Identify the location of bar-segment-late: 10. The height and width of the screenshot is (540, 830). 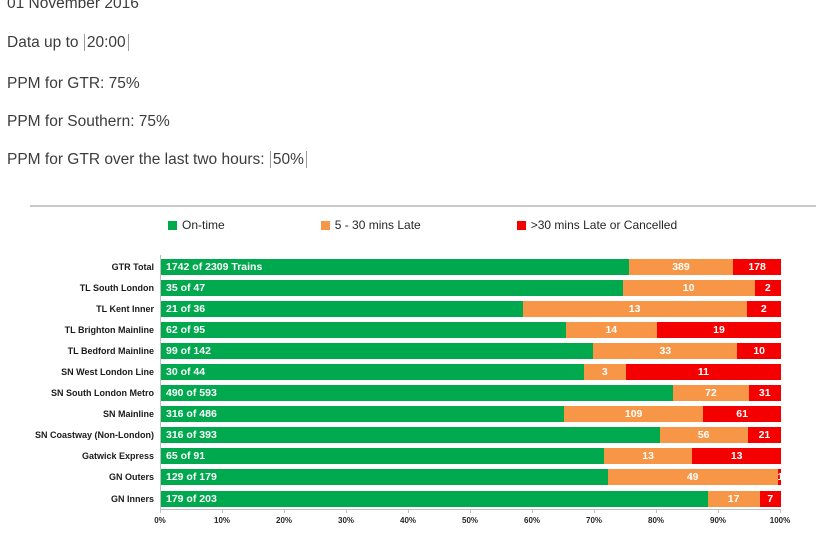
(688, 287).